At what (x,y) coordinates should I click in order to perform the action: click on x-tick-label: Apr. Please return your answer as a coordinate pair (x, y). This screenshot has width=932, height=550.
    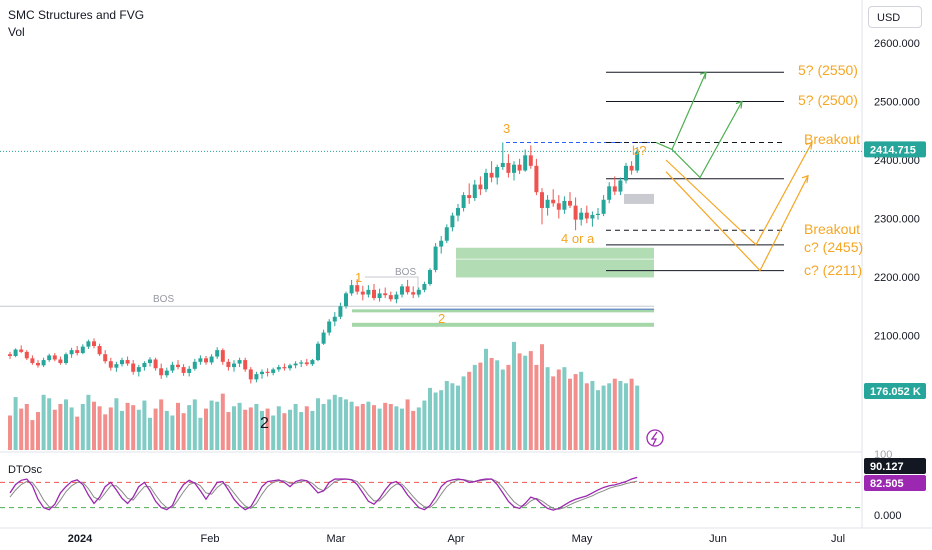
    Looking at the image, I should click on (455, 539).